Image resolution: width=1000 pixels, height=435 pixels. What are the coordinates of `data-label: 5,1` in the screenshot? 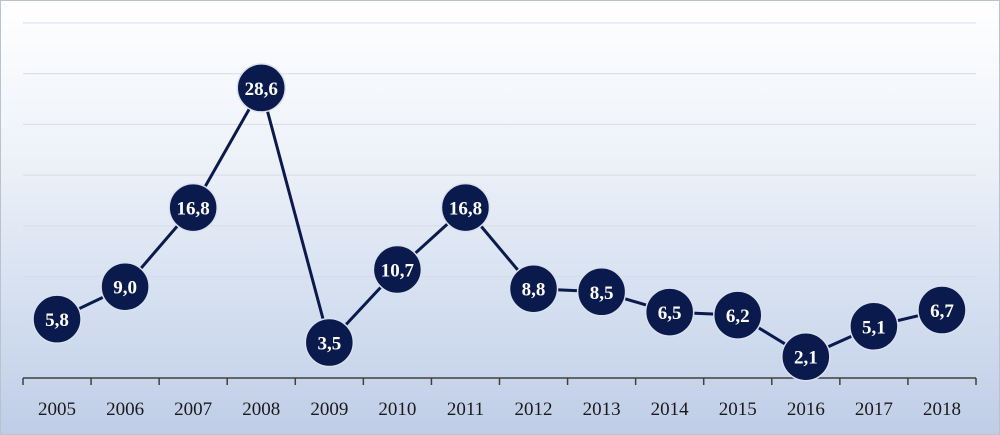 It's located at (874, 327).